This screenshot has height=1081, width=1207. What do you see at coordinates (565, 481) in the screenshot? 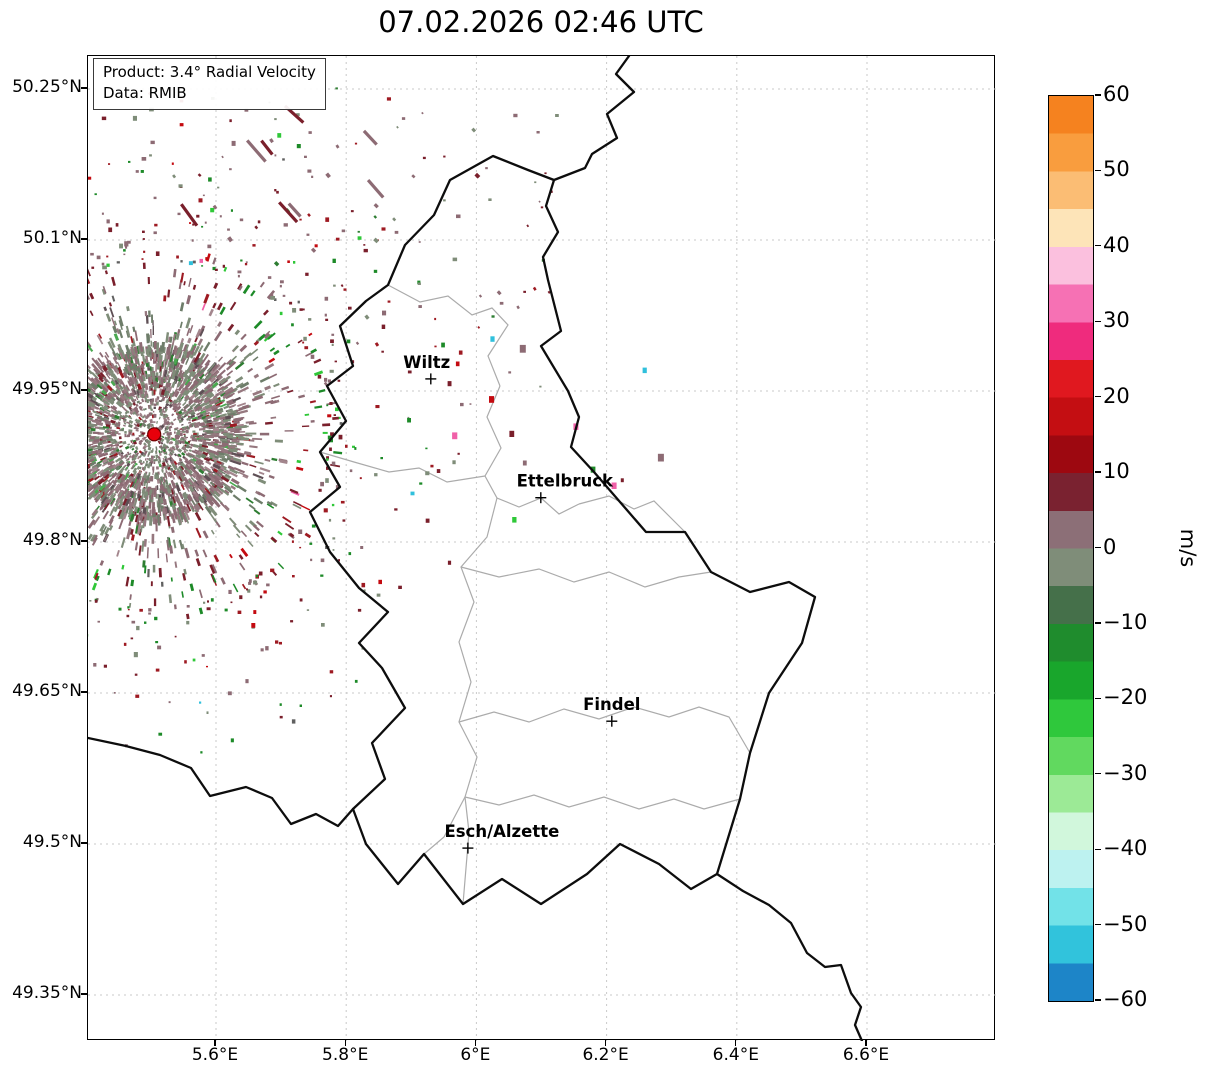
I see `city-label: Ettelbruck` at bounding box center [565, 481].